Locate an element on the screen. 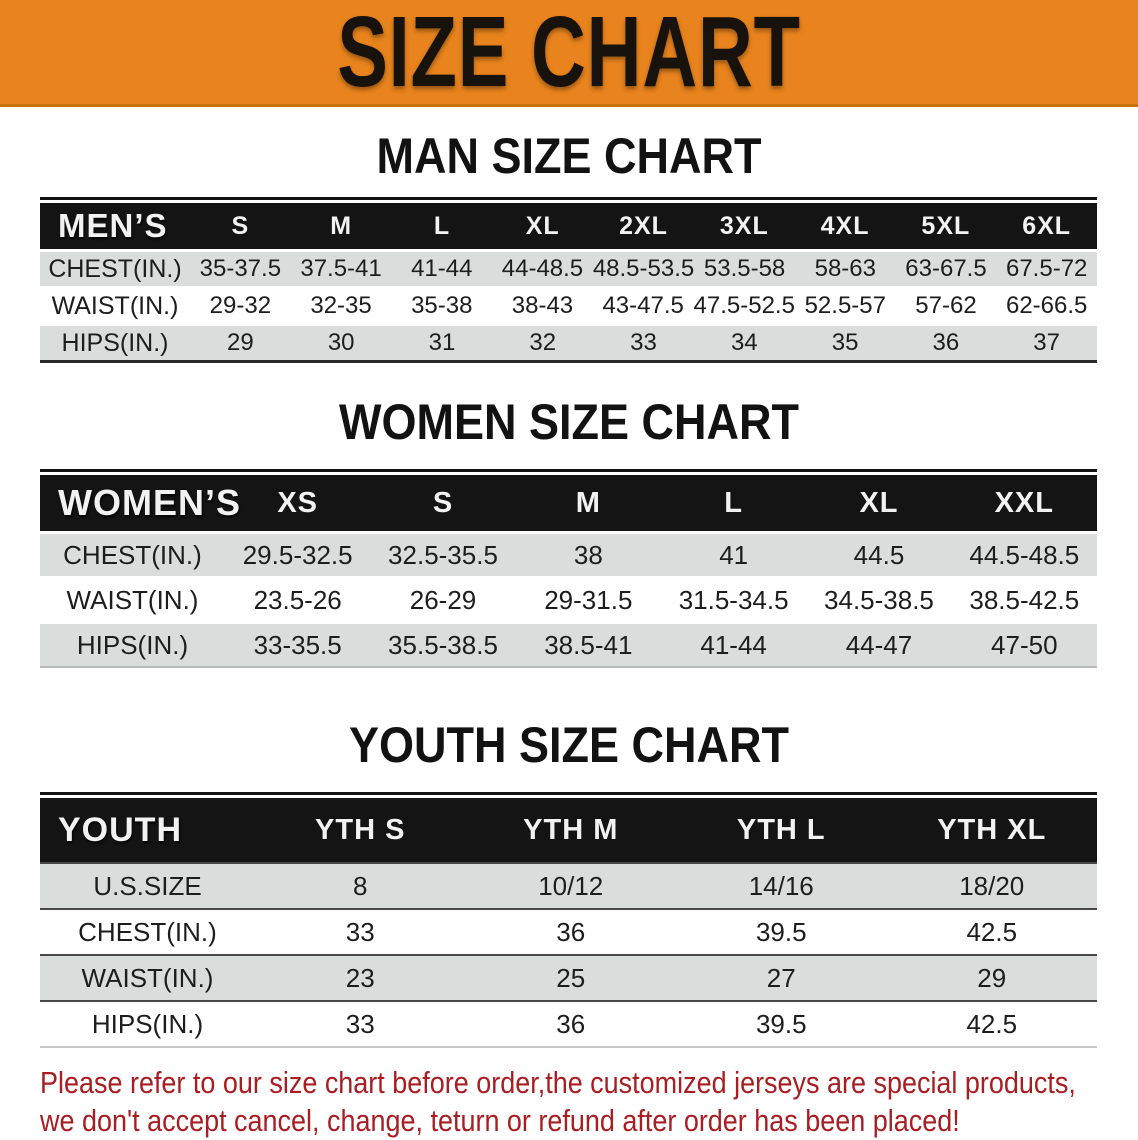 This screenshot has height=1140, width=1138. section-heading: WOMEN SIZE CHART is located at coordinates (569, 422).